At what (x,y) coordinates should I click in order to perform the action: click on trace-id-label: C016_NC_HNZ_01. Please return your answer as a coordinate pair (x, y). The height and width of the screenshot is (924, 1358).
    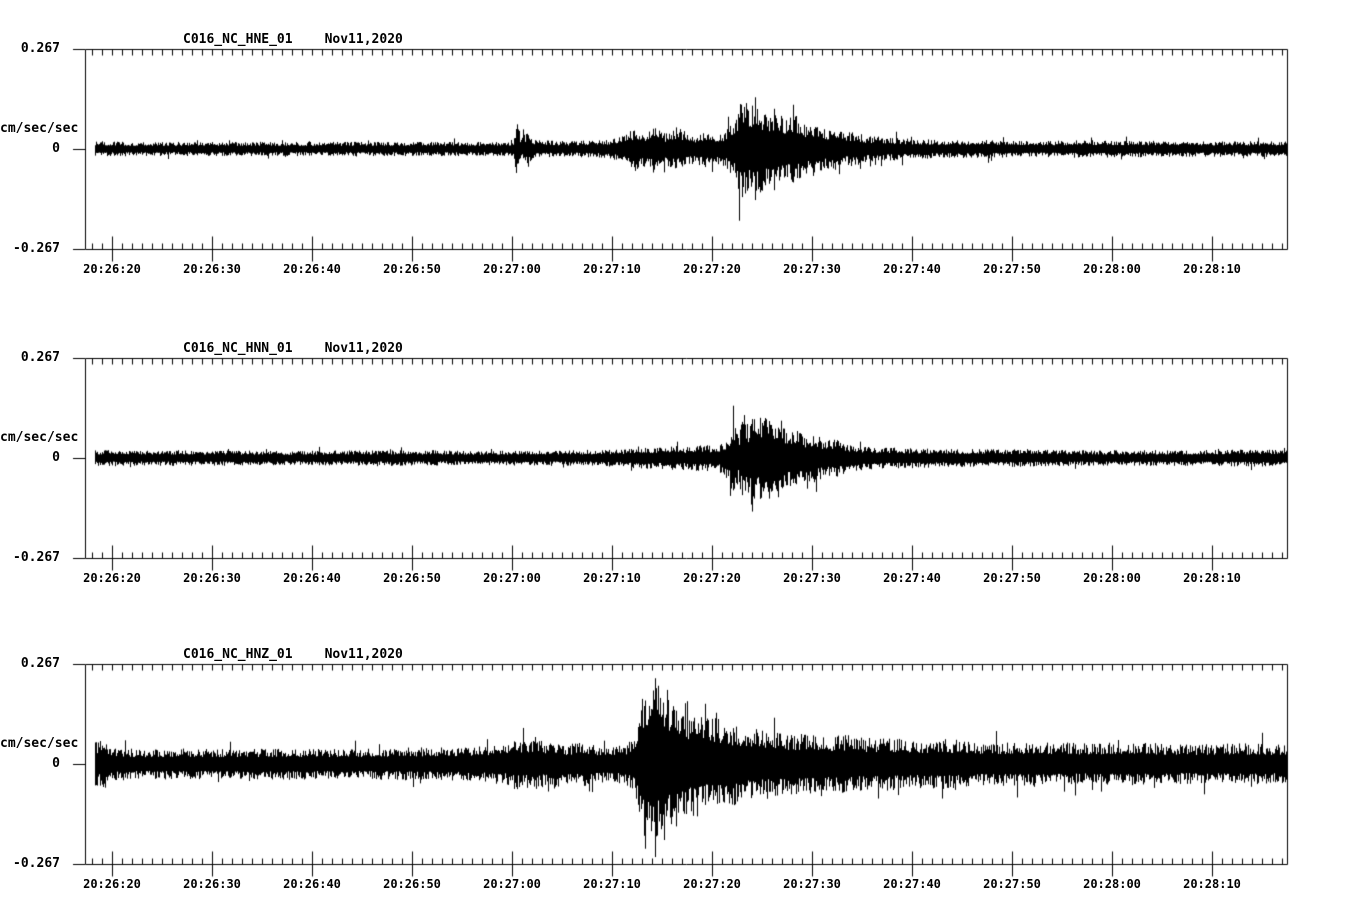
    Looking at the image, I should click on (238, 654).